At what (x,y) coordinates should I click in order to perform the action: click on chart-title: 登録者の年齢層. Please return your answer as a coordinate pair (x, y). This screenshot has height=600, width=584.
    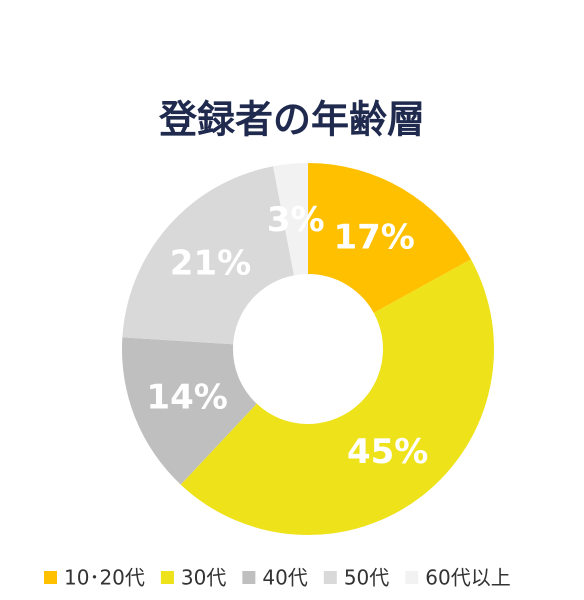
    Looking at the image, I should click on (291, 120).